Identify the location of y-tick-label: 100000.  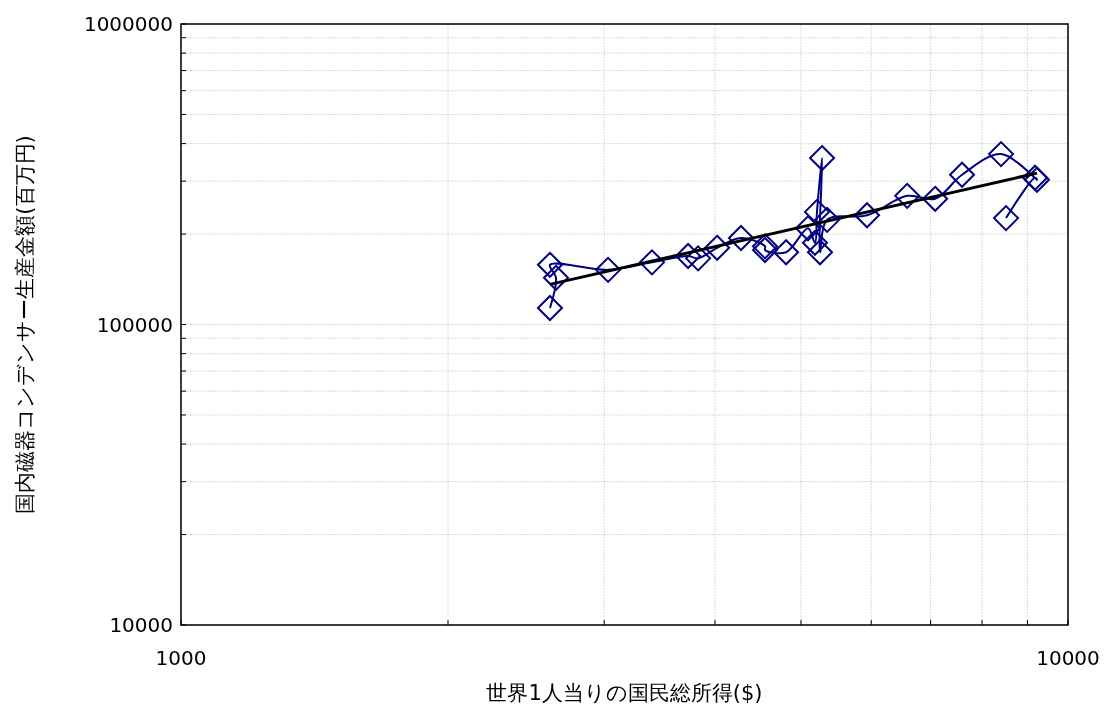
(134, 324).